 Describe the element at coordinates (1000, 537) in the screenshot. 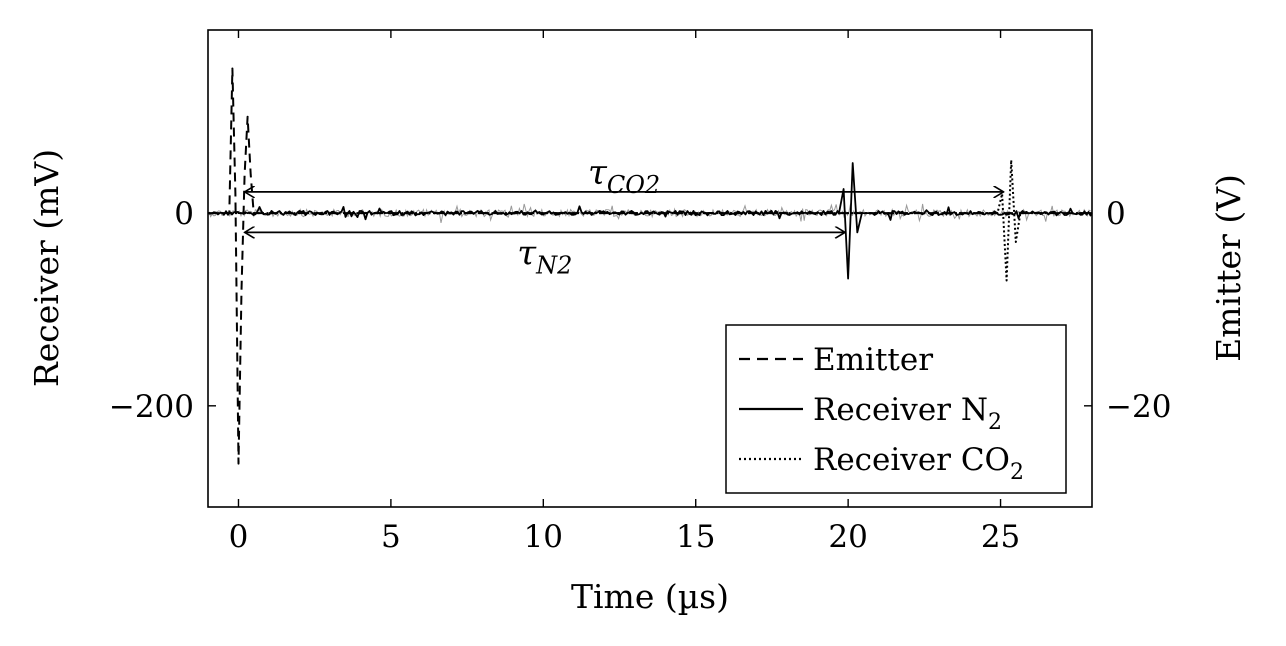

I see `x-tick-label: 25` at that location.